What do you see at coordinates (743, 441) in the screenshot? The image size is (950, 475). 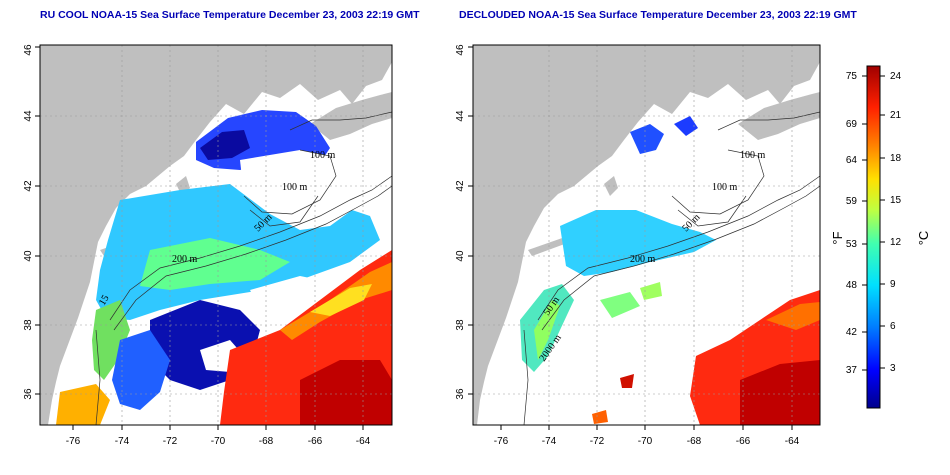 I see `right-lon-tick: -66` at bounding box center [743, 441].